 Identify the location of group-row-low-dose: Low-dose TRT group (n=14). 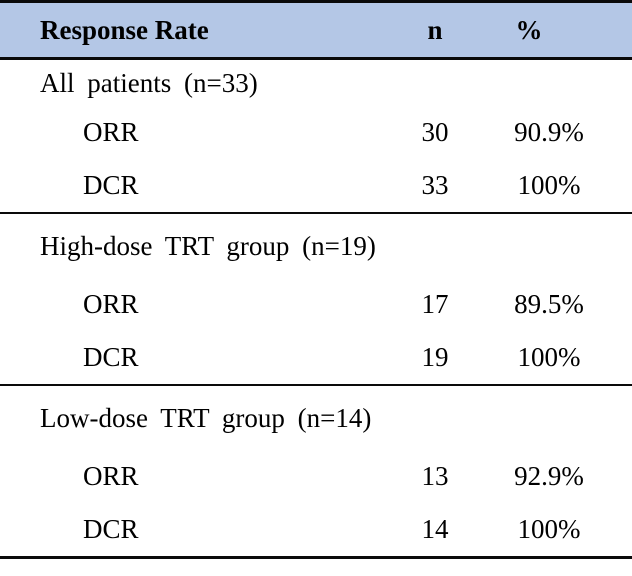
(316, 418).